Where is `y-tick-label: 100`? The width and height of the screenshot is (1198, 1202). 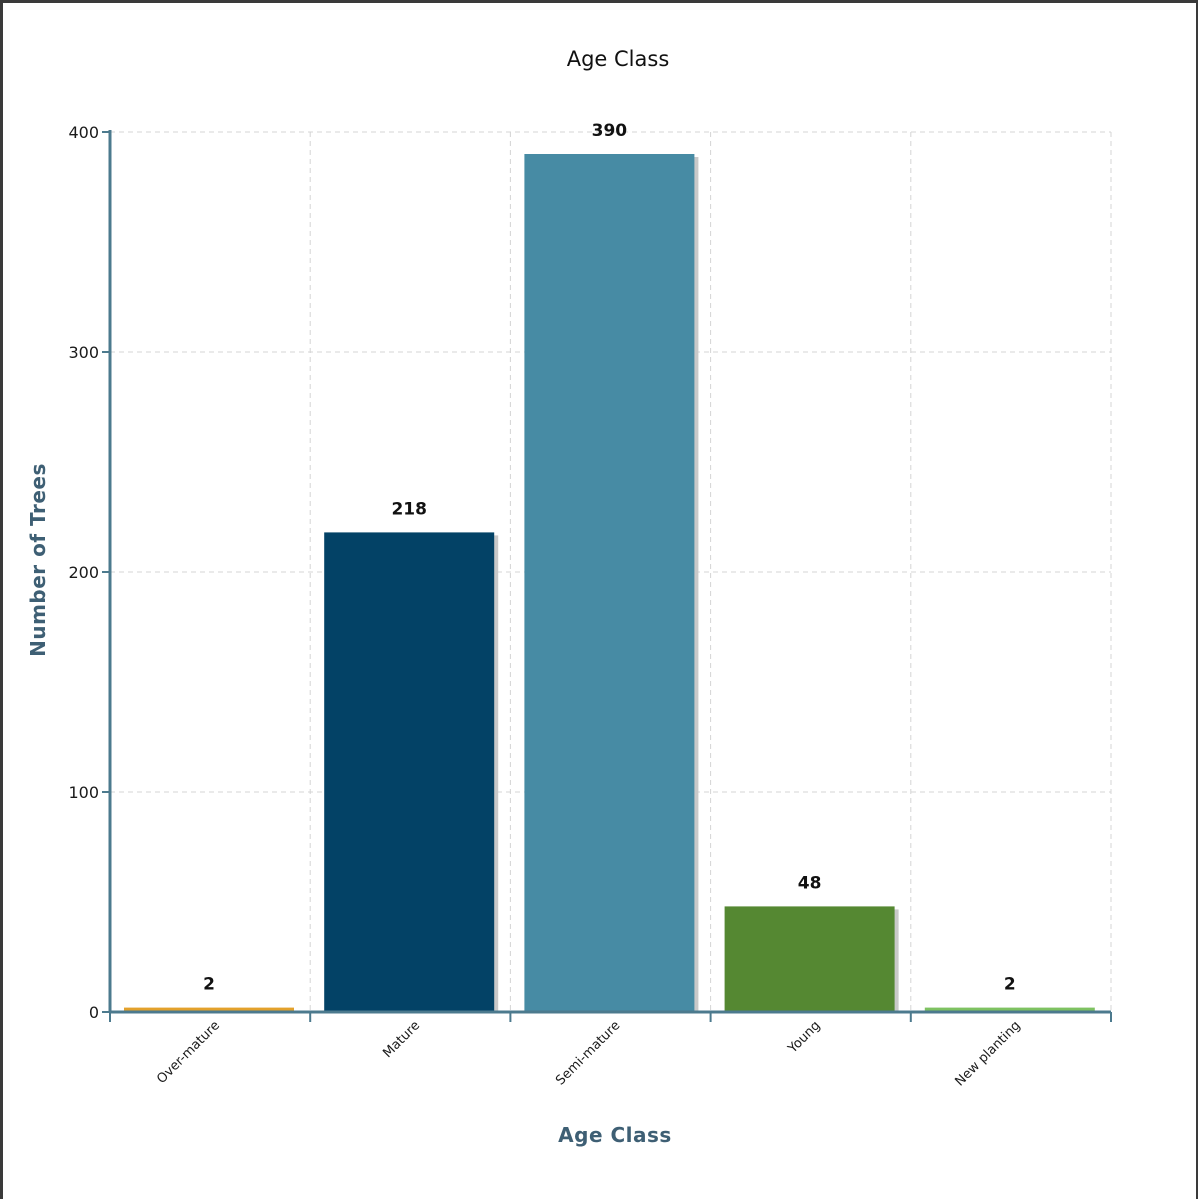 y-tick-label: 100 is located at coordinates (83, 792).